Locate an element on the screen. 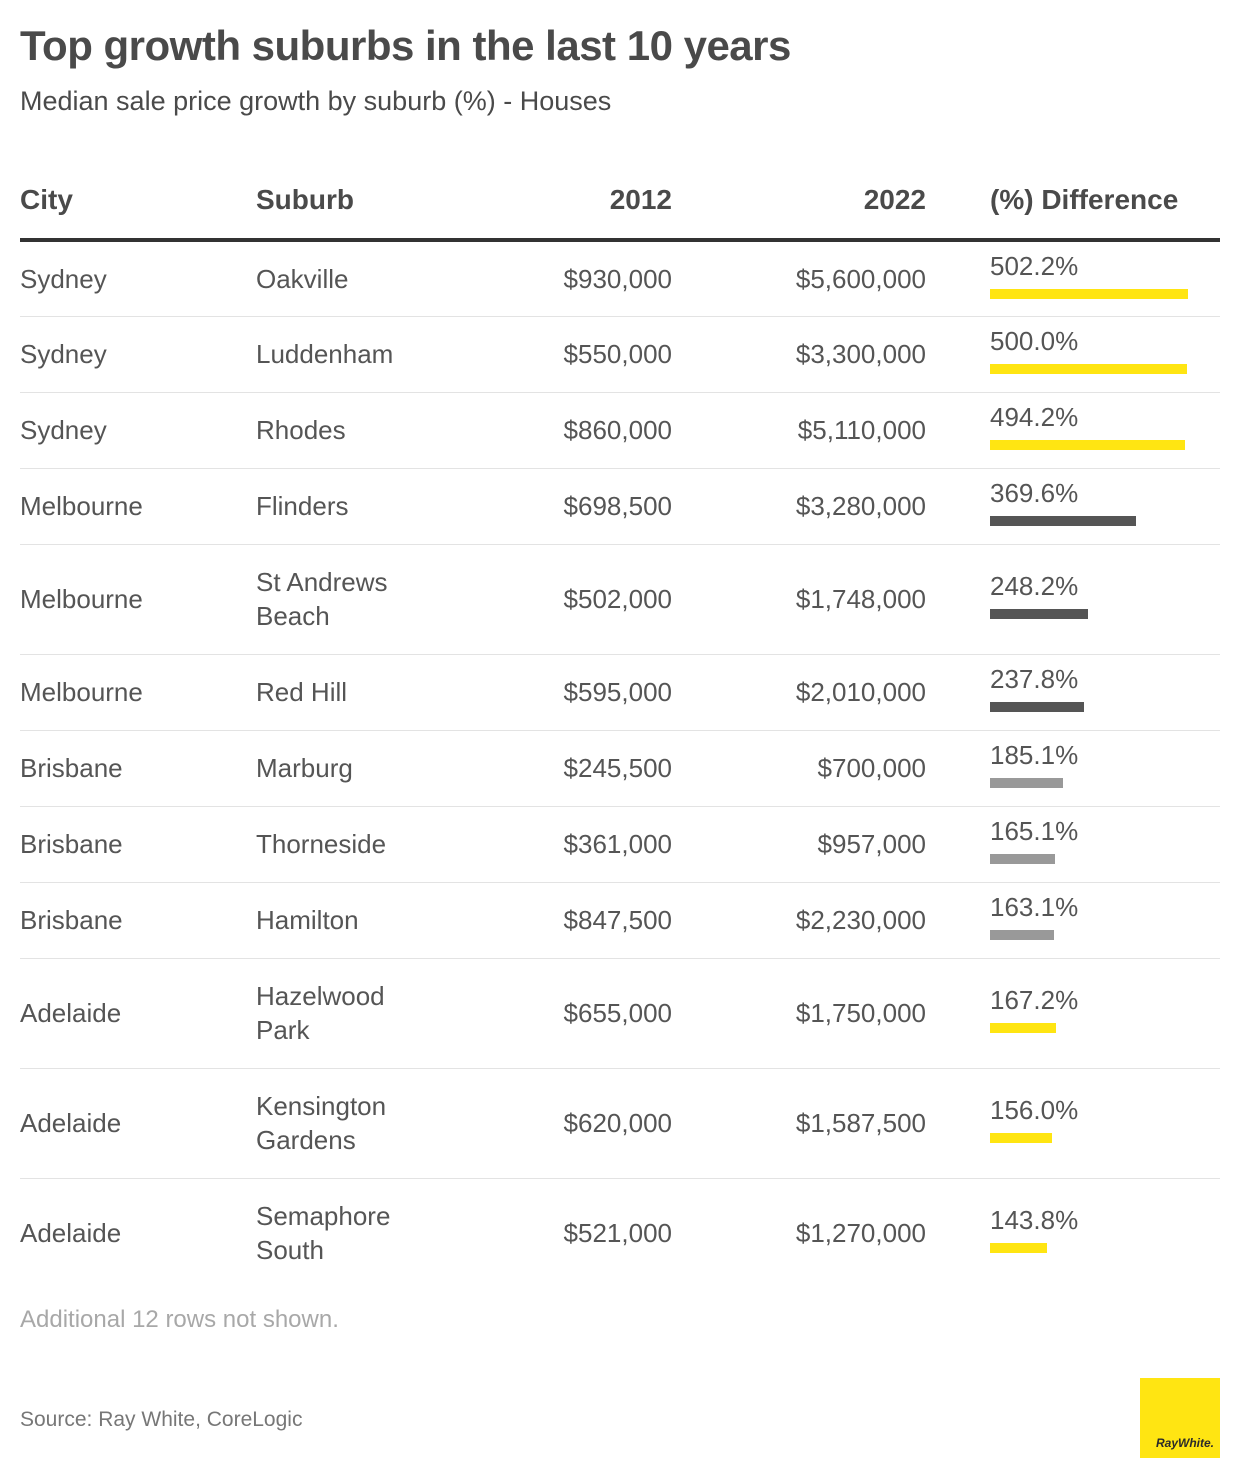  cell-difference: 165.1% is located at coordinates (1073, 844).